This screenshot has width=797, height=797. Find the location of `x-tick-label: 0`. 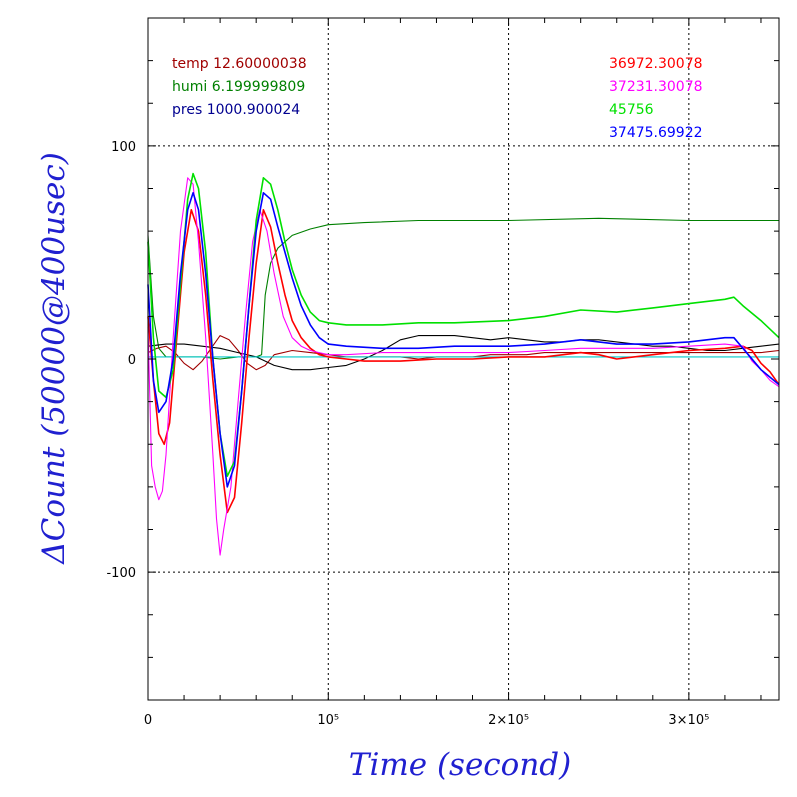

x-tick-label: 0 is located at coordinates (148, 720).